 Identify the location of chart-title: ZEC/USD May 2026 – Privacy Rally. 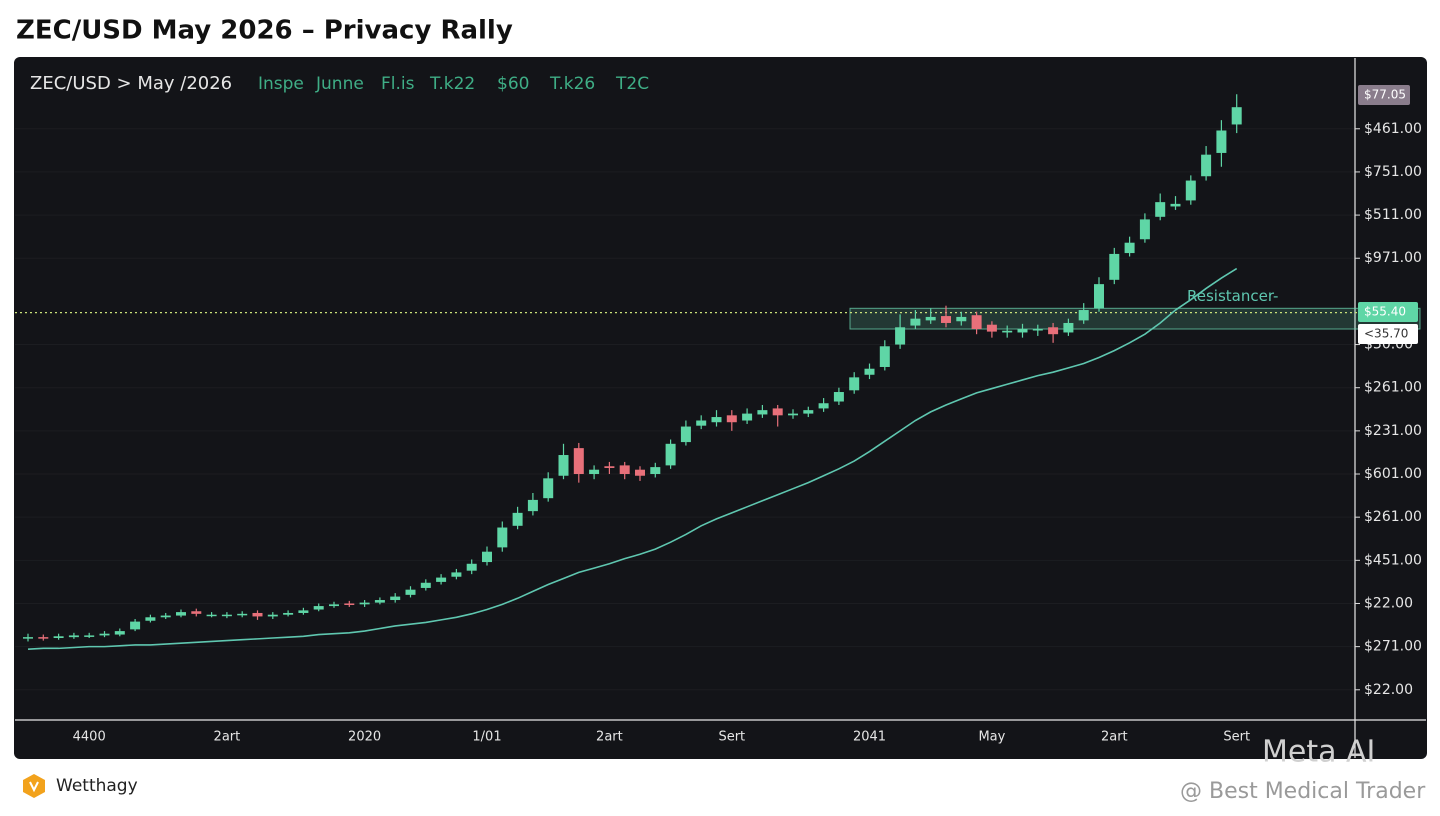
(264, 31).